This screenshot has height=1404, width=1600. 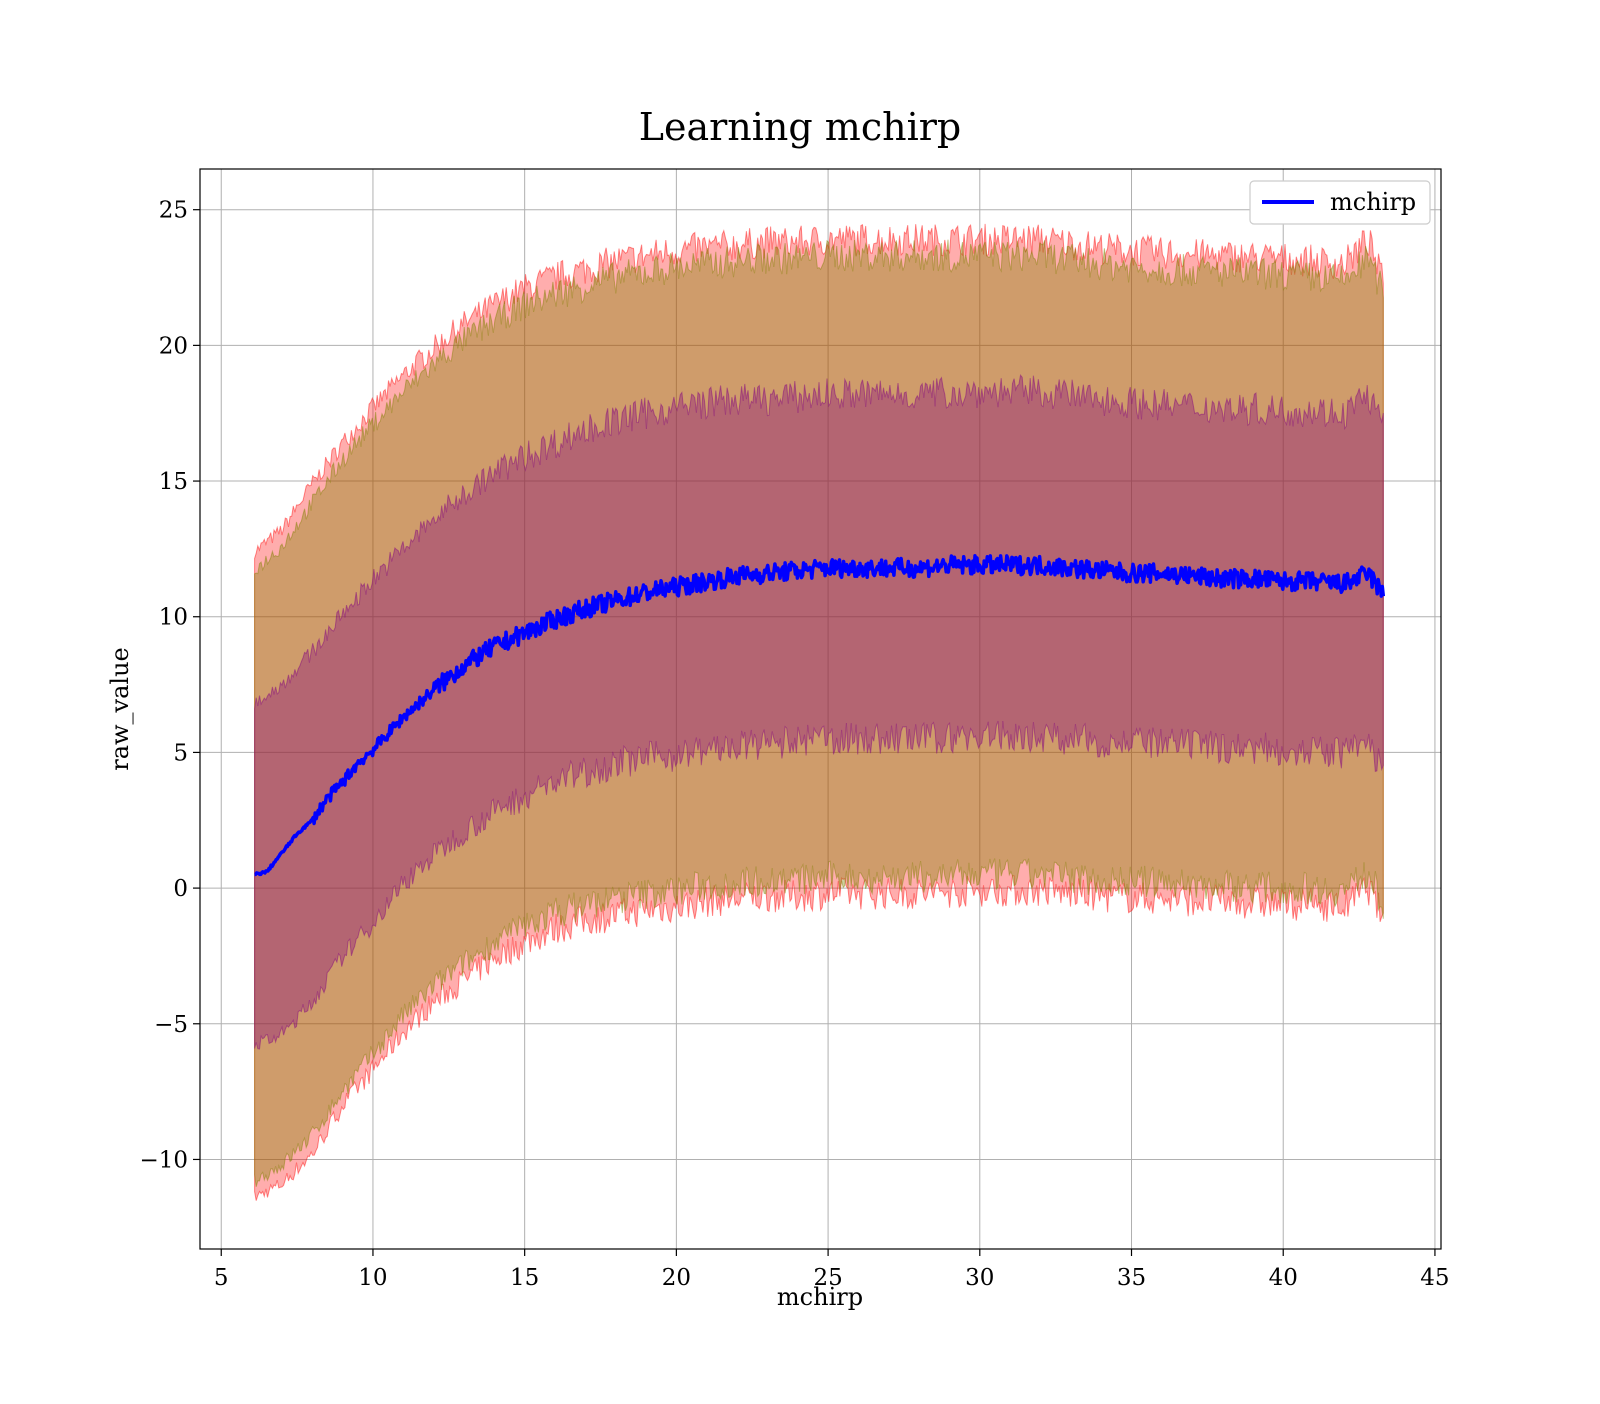 I want to click on y-tick-label-1: −5, so click(x=171, y=1025).